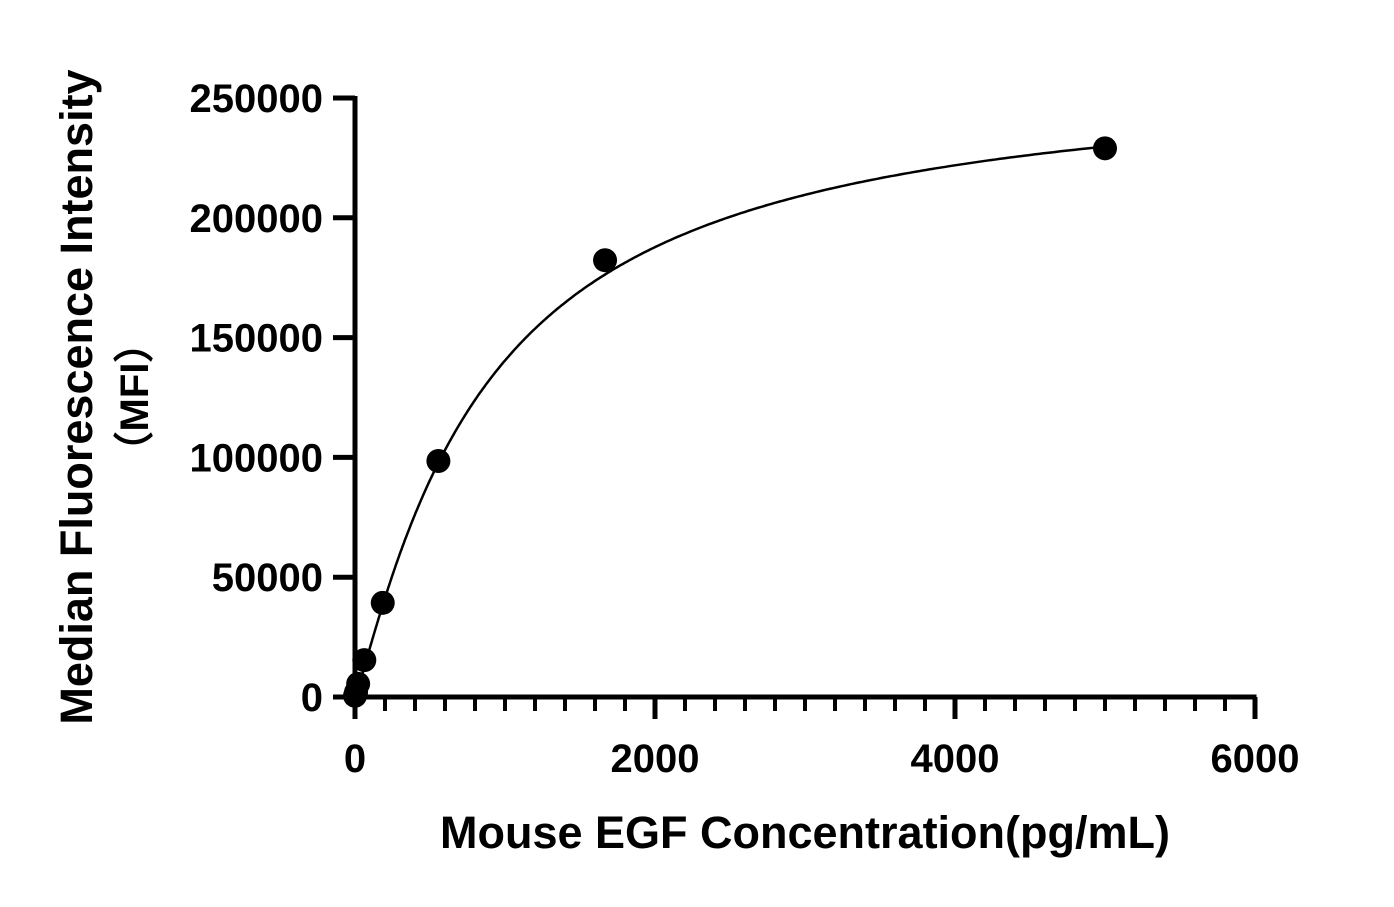 This screenshot has width=1394, height=907. I want to click on y-axis-label: Median Fluorescence Intensity, so click(76, 396).